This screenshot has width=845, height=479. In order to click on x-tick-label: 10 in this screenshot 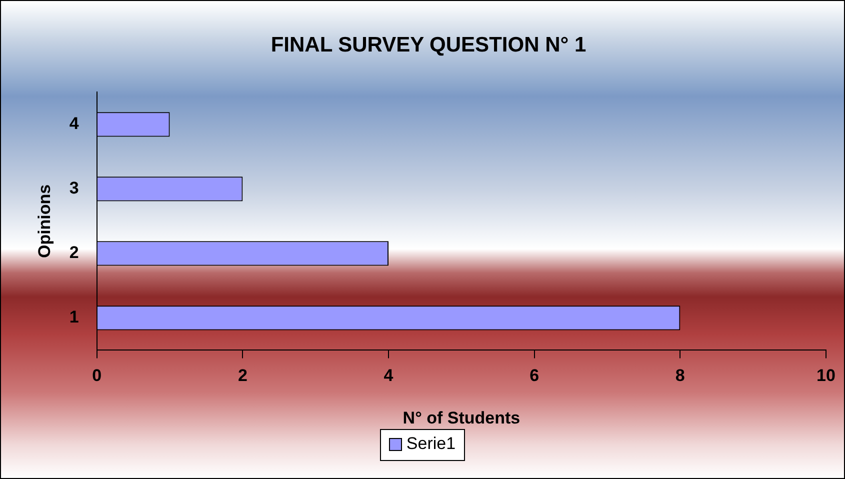, I will do `click(826, 376)`.